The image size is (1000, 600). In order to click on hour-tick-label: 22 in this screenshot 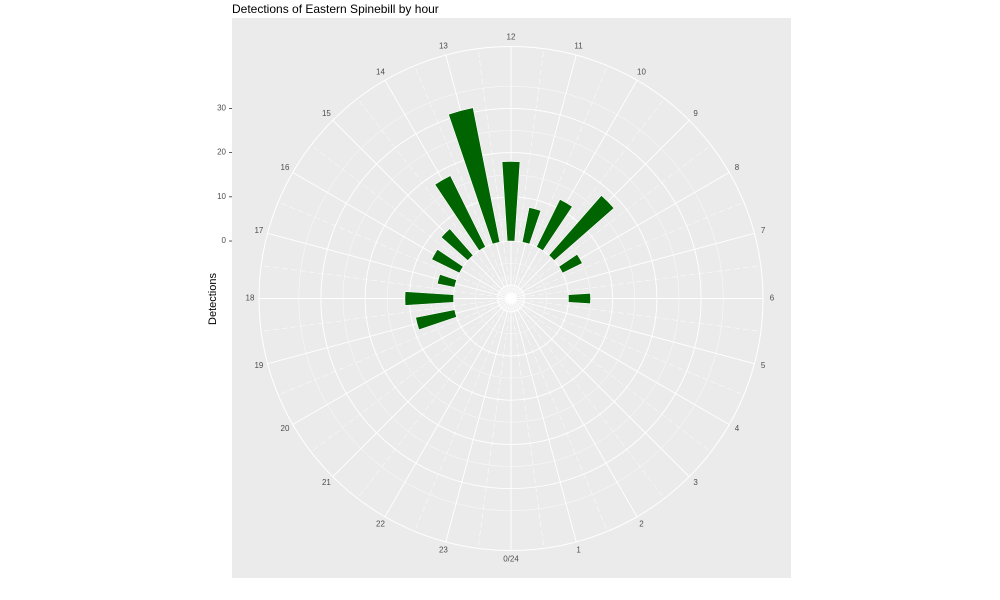, I will do `click(380, 524)`.